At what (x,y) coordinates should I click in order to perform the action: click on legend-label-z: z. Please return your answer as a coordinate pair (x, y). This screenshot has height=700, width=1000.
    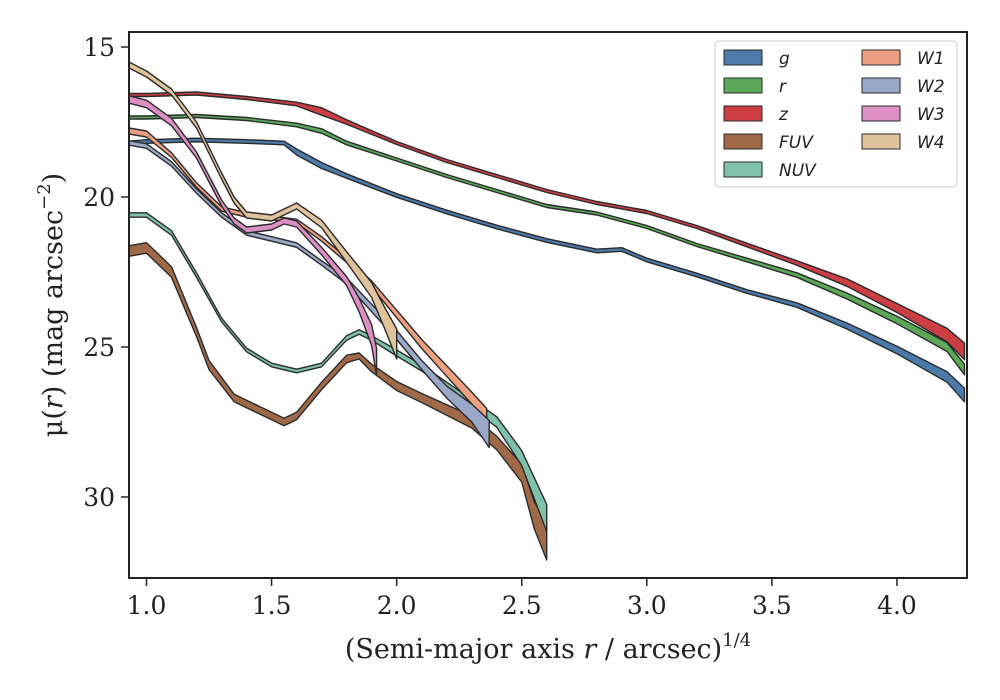
    Looking at the image, I should click on (783, 115).